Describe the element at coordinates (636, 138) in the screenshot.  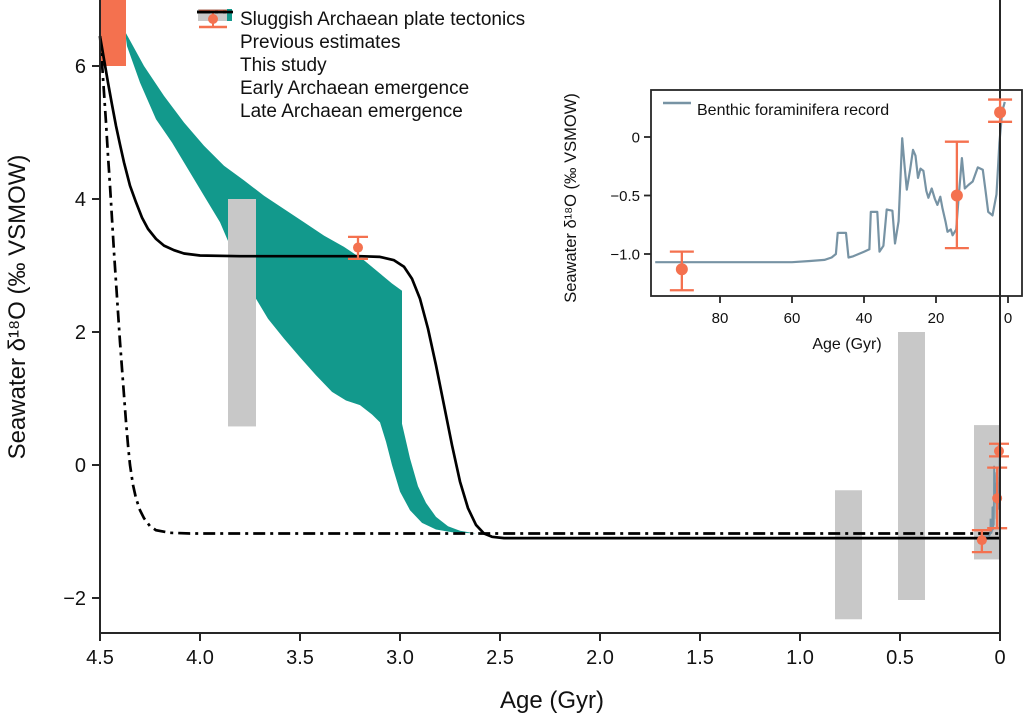
I see `inset-y-tick-label: 0` at that location.